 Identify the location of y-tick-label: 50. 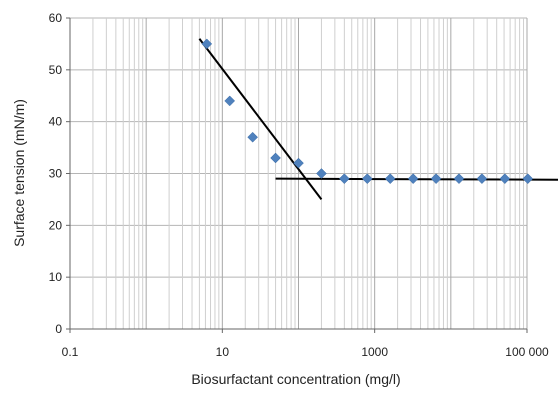
(56, 70).